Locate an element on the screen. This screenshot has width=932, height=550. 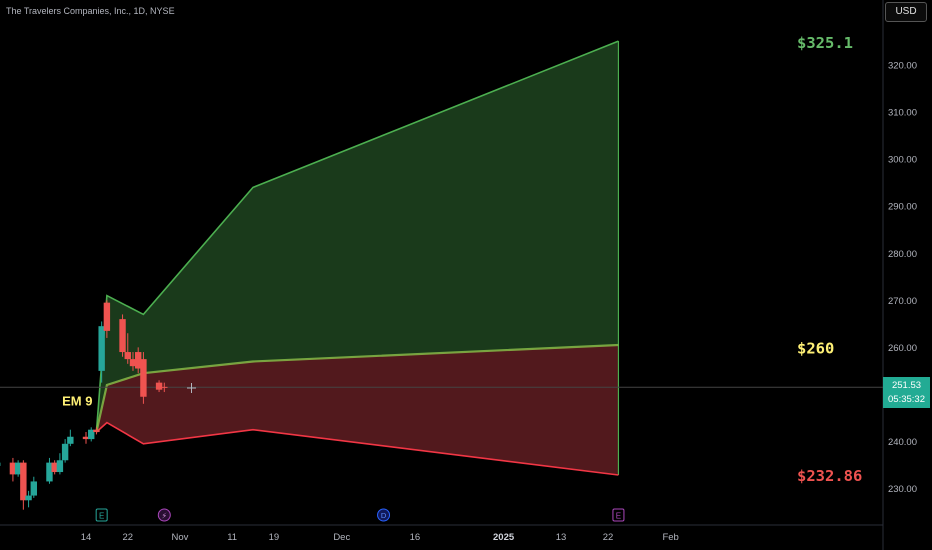
dividend-icon-letter: D is located at coordinates (384, 515).